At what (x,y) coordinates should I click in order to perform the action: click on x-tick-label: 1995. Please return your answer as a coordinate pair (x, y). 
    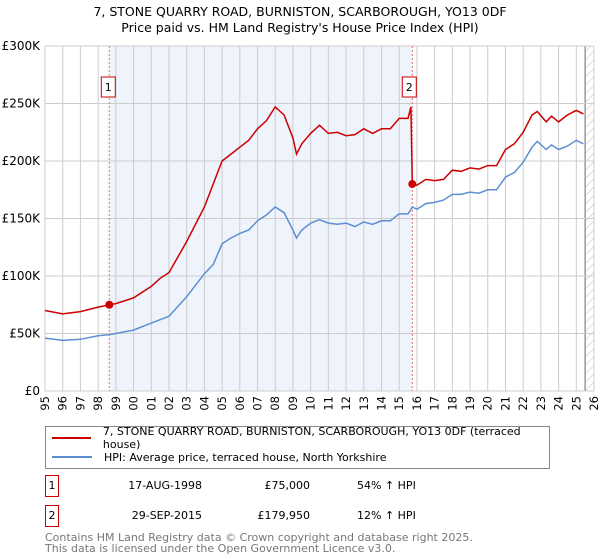
    Looking at the image, I should click on (45, 403).